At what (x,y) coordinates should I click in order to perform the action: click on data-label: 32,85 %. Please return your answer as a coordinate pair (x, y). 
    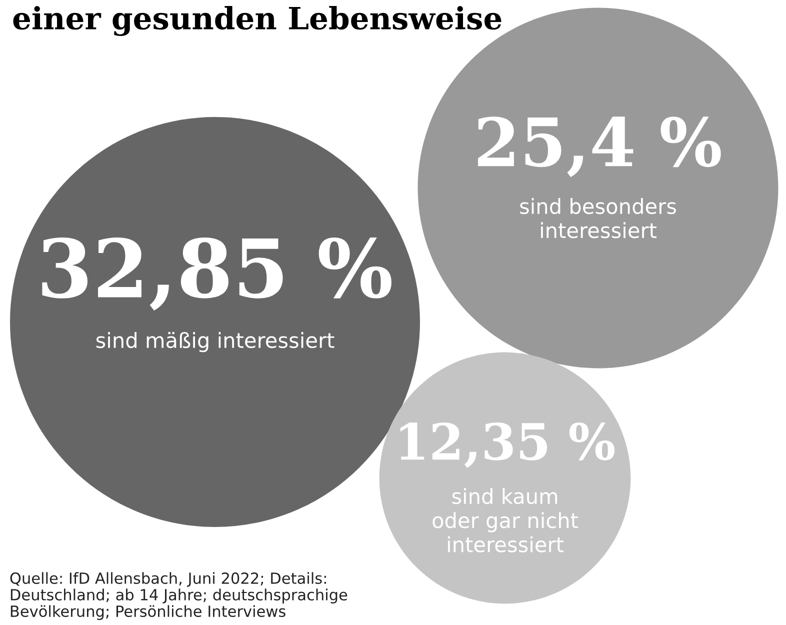
    Looking at the image, I should click on (217, 274).